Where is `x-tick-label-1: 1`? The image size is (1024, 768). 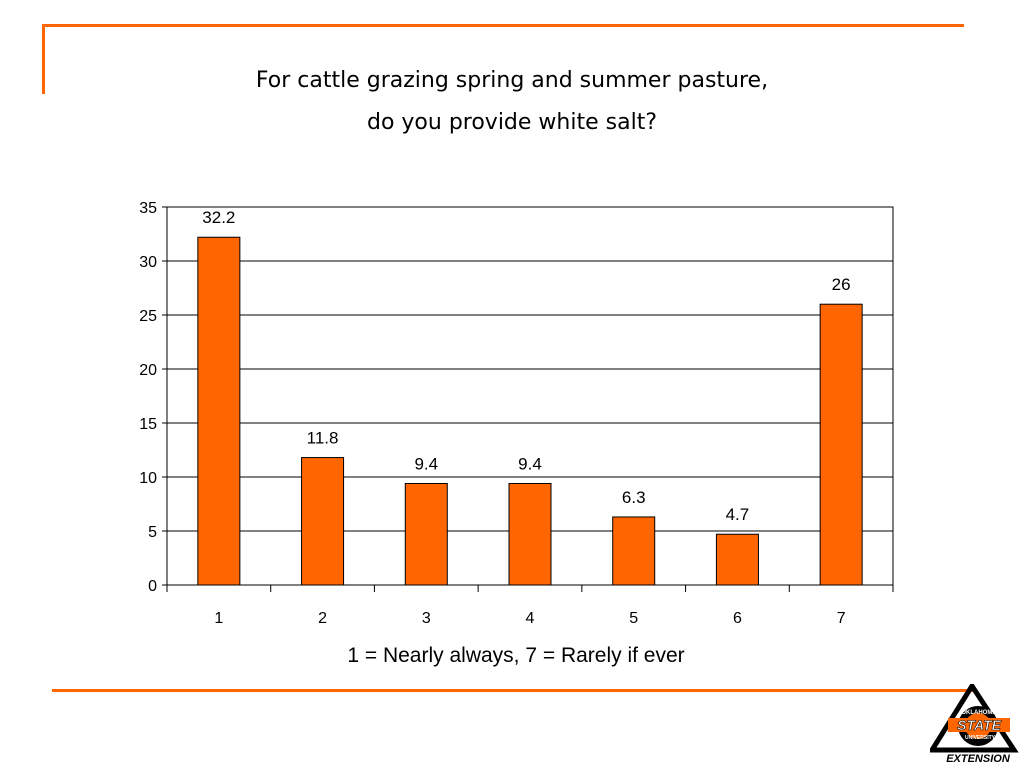
x-tick-label-1: 1 is located at coordinates (218, 618).